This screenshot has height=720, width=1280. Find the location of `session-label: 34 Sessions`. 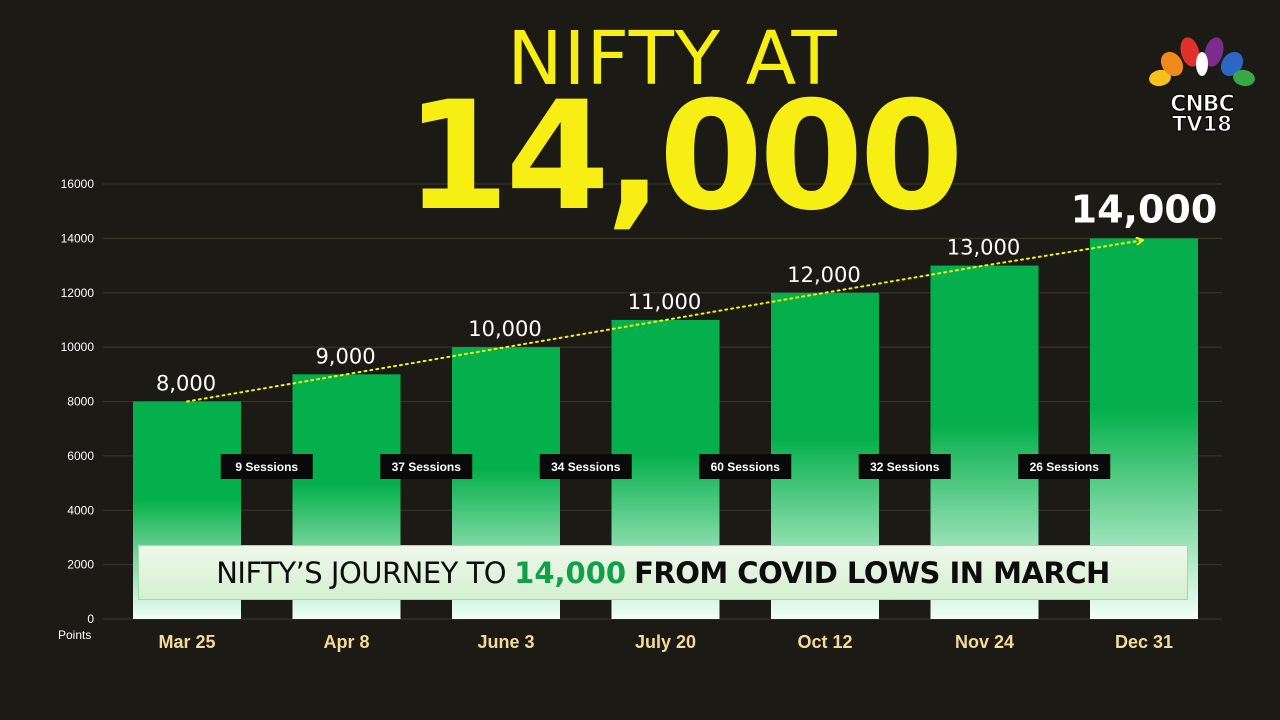

session-label: 34 Sessions is located at coordinates (586, 467).